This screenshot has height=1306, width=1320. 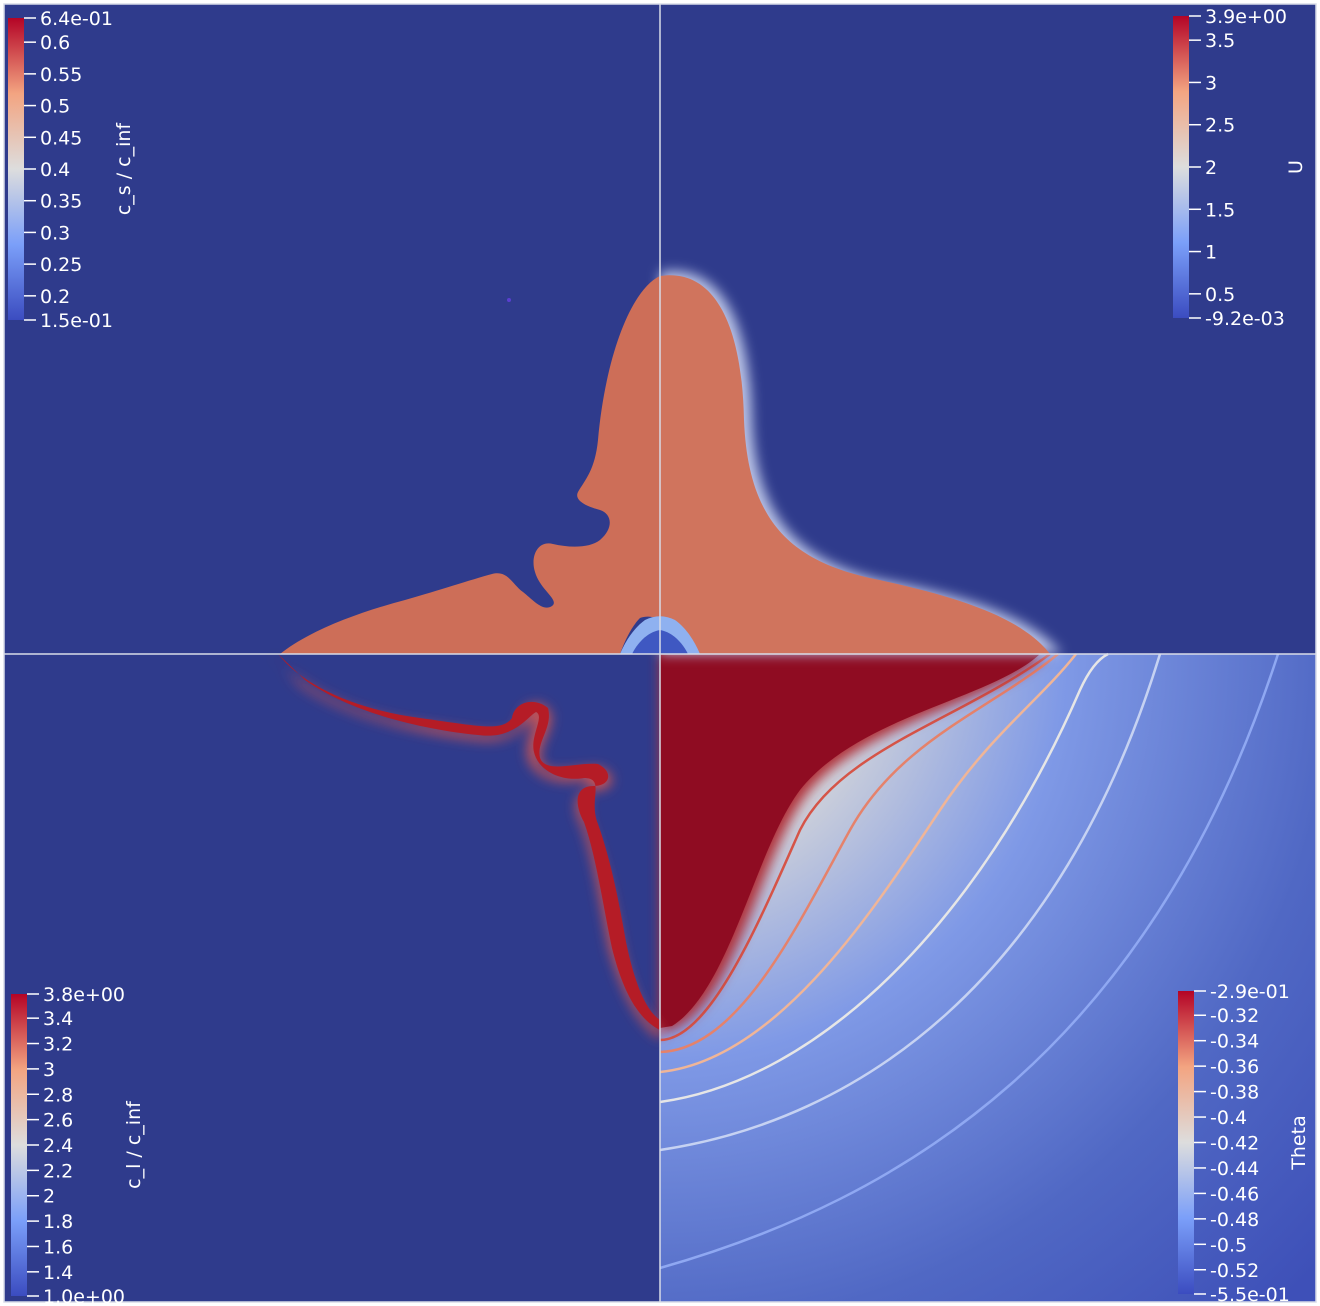 I want to click on bottom-right-colorbar-tick-label: -0.44, so click(x=1234, y=1169).